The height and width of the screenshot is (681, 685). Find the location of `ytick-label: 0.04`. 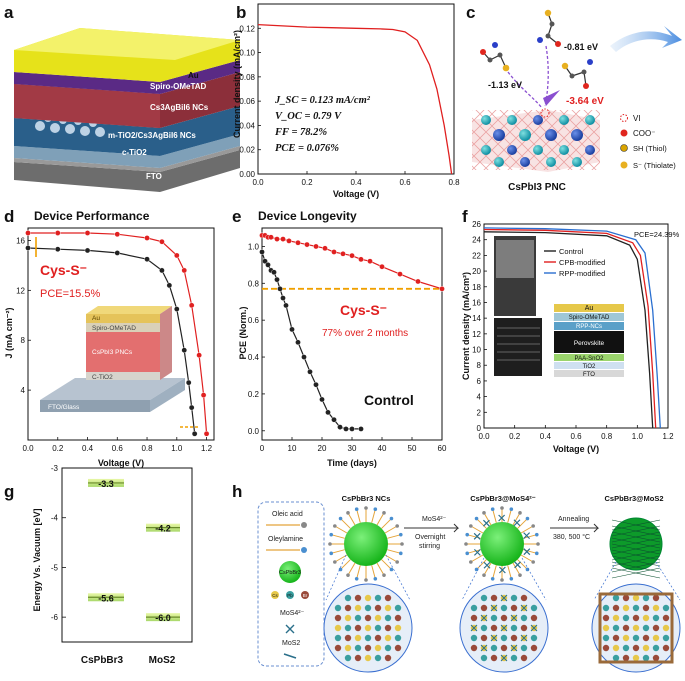

ytick-label: 0.04 is located at coordinates (247, 125).